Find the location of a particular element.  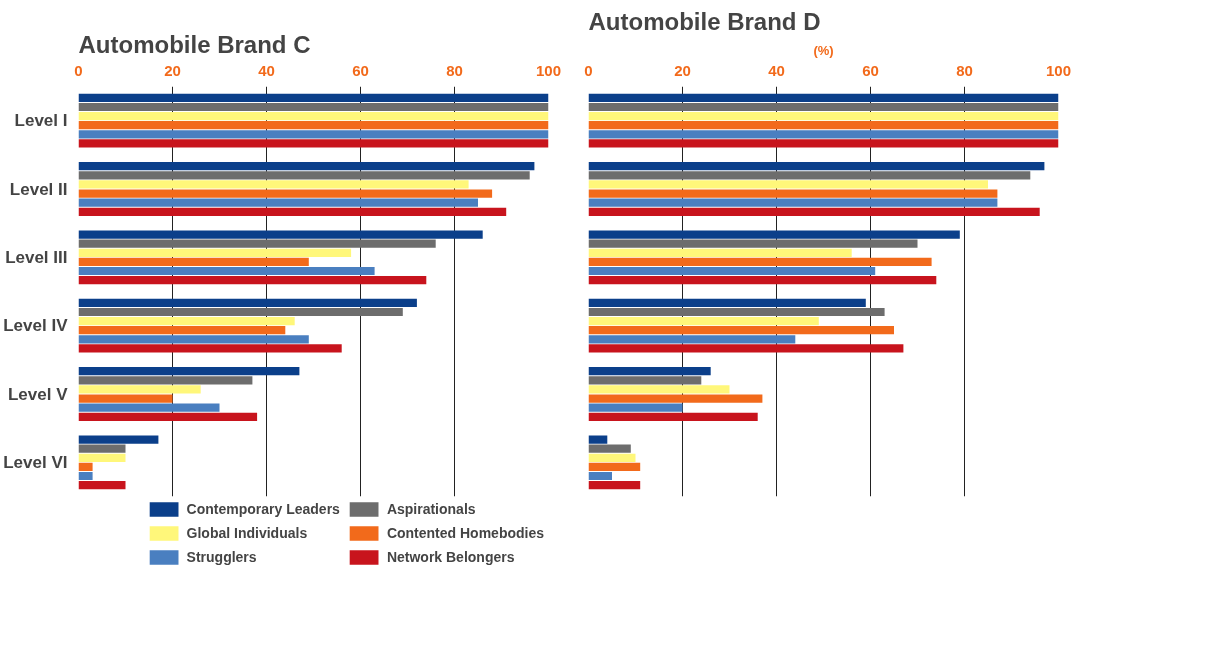

x-axis-title: (%) is located at coordinates (823, 50).